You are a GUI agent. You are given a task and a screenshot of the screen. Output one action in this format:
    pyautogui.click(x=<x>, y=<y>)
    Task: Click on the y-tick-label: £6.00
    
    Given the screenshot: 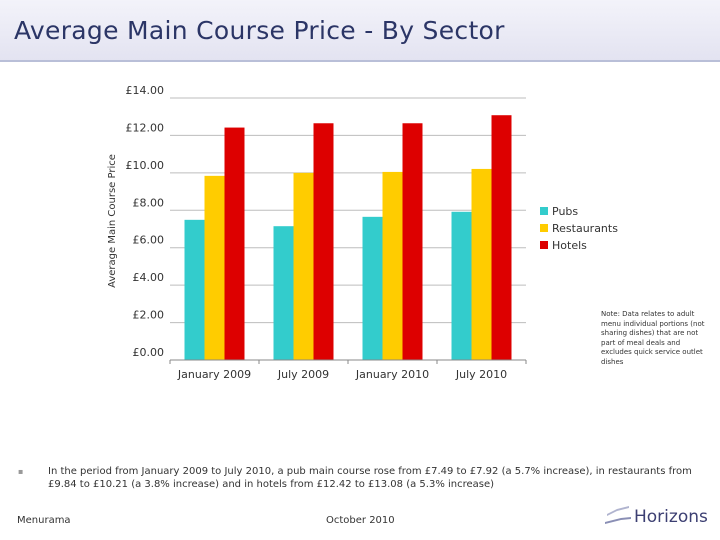 What is the action you would take?
    pyautogui.click(x=149, y=240)
    